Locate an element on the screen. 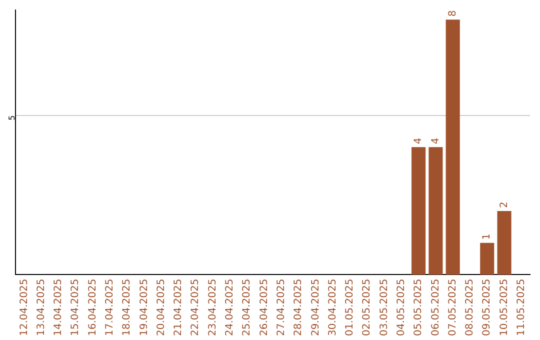 The height and width of the screenshot is (340, 540). x-tick-label: 21.04.2025 is located at coordinates (178, 307).